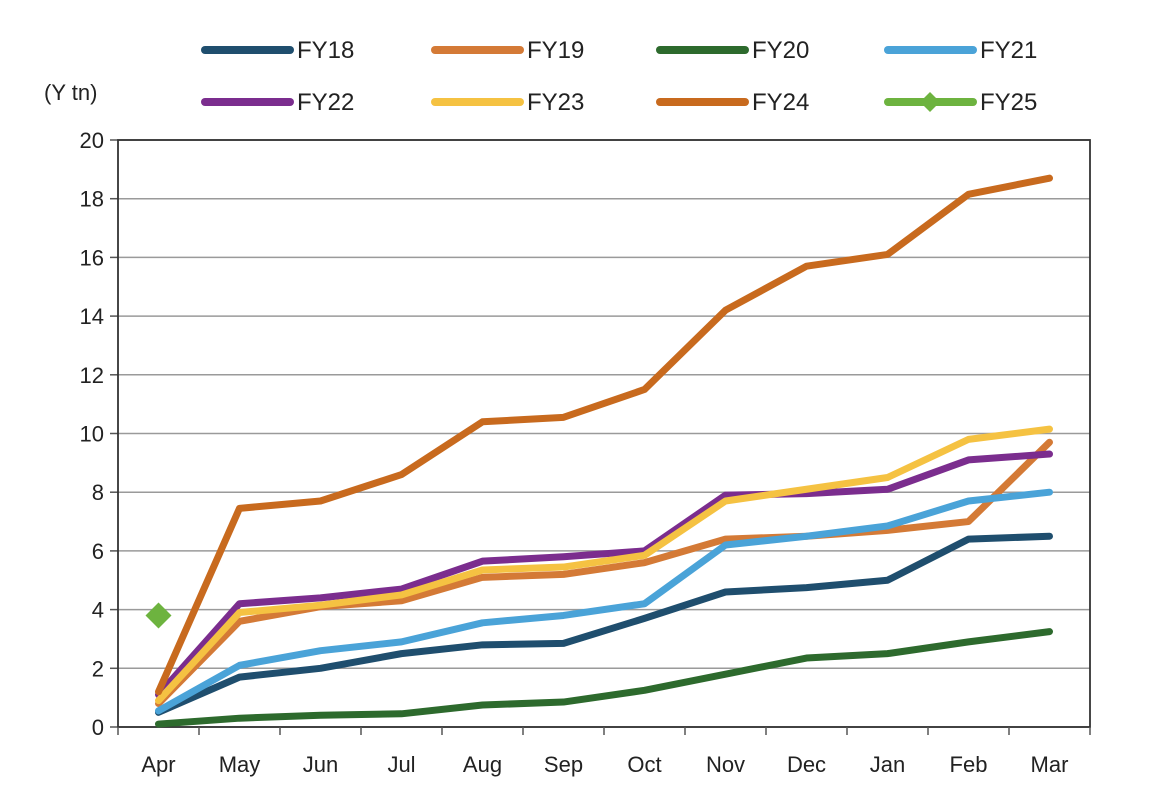  What do you see at coordinates (1050, 764) in the screenshot?
I see `x-tick-label: Mar` at bounding box center [1050, 764].